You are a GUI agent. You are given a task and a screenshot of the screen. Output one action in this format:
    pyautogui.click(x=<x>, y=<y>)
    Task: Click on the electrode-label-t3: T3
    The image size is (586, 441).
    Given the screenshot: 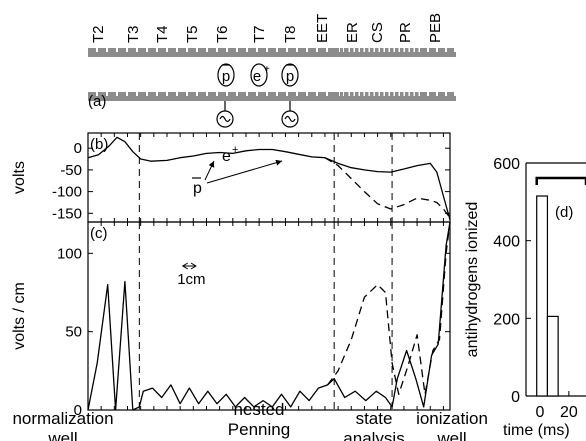 What is the action you would take?
    pyautogui.click(x=133, y=34)
    